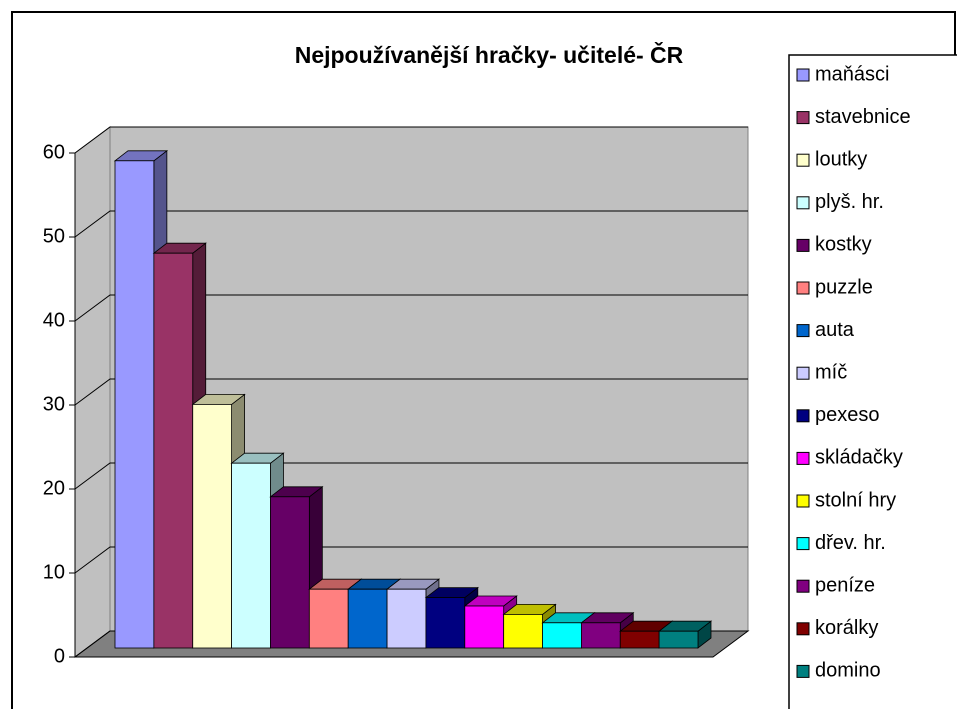 The height and width of the screenshot is (709, 957). Describe the element at coordinates (847, 415) in the screenshot. I see `legend-label: pexeso` at that location.